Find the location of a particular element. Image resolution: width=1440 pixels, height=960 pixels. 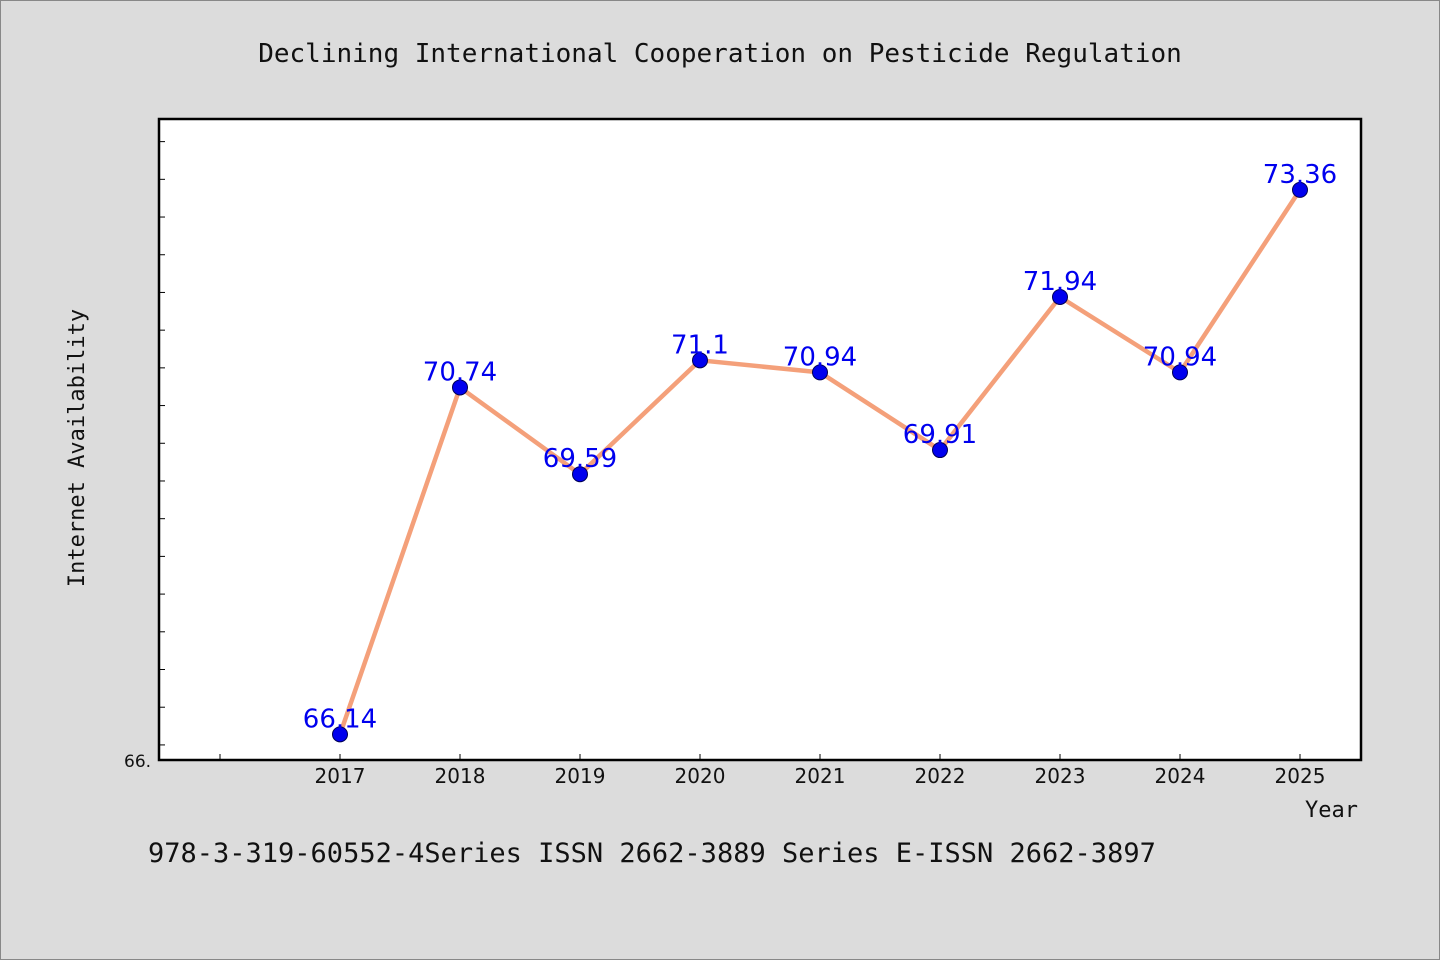

x-tick-label: 2018 is located at coordinates (460, 776).